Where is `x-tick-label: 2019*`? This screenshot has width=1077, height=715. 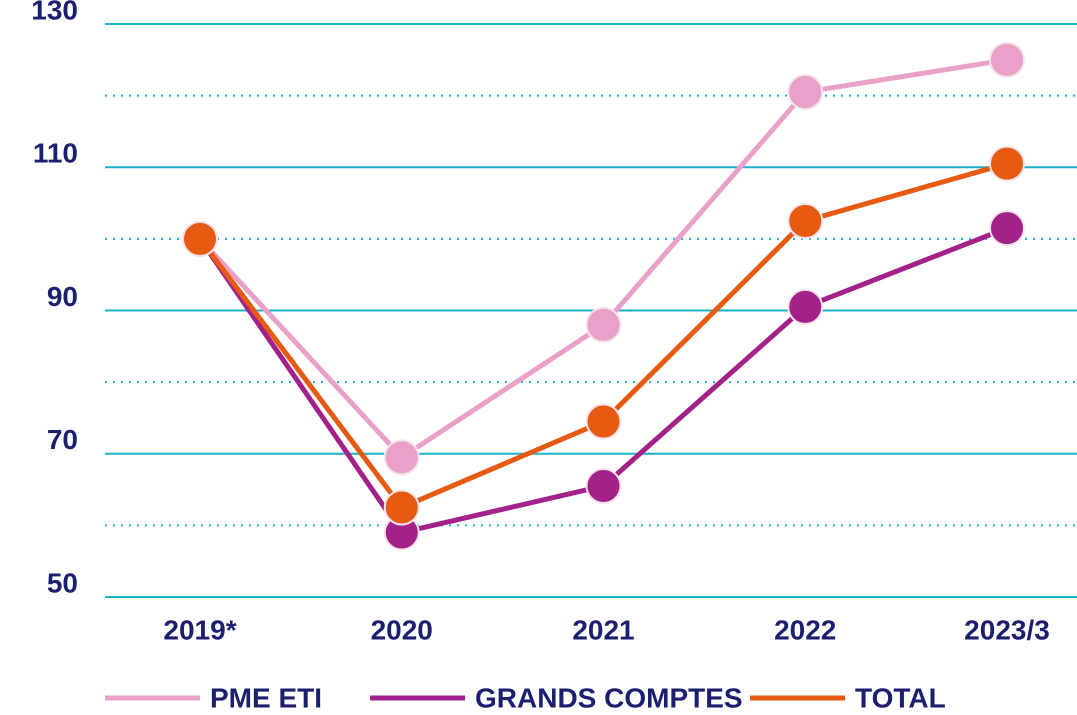 x-tick-label: 2019* is located at coordinates (199, 629).